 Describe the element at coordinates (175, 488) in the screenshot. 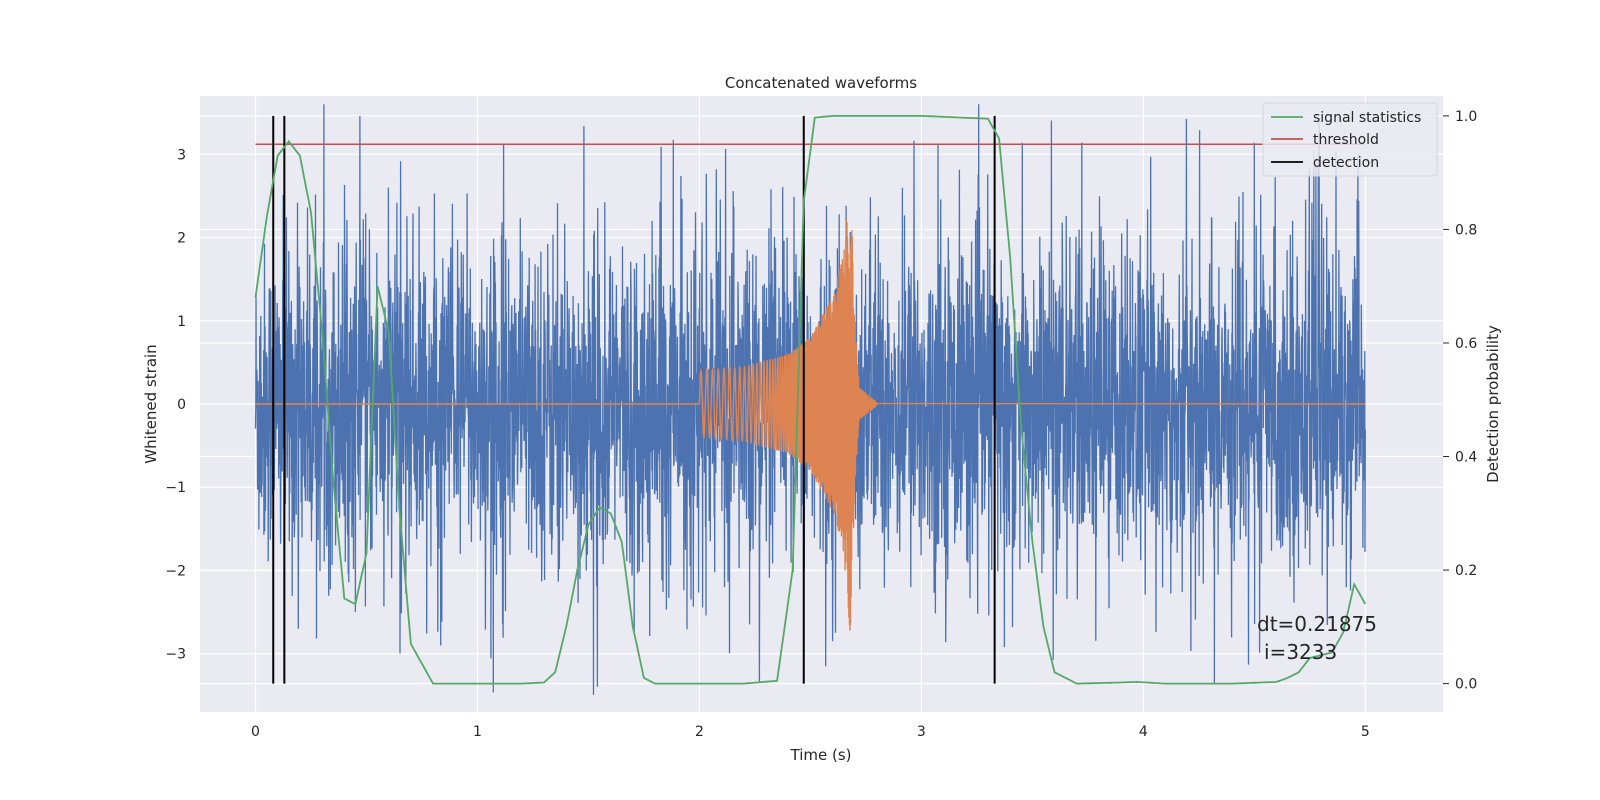

I see `y-tick-label: −1` at that location.